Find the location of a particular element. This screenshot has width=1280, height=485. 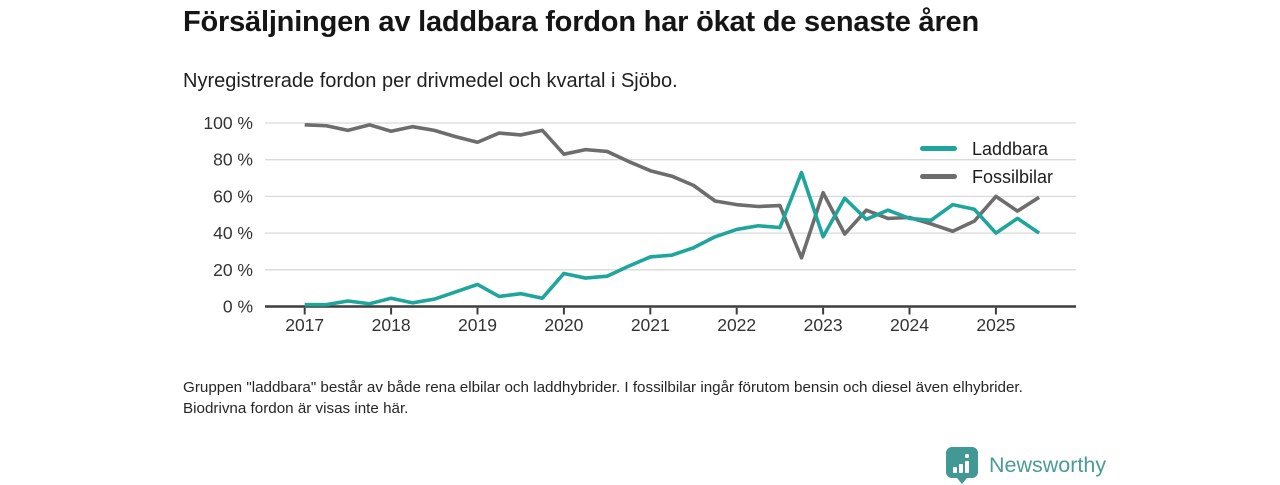

legend-label-fossilbilar: Fossilbilar is located at coordinates (1013, 176).